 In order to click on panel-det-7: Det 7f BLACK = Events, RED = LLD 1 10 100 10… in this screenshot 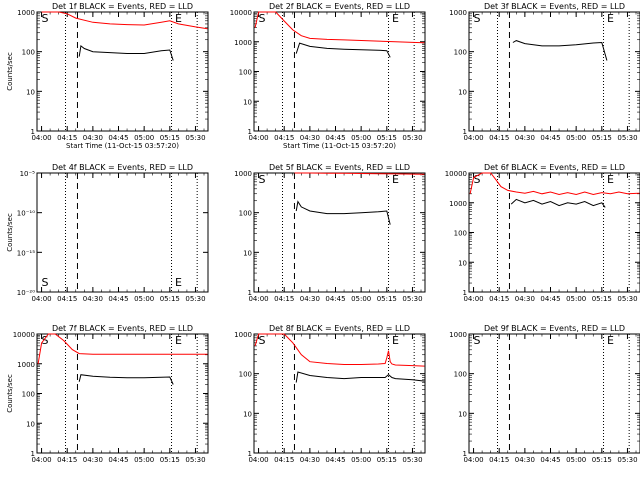, I will do `click(107, 394)`.